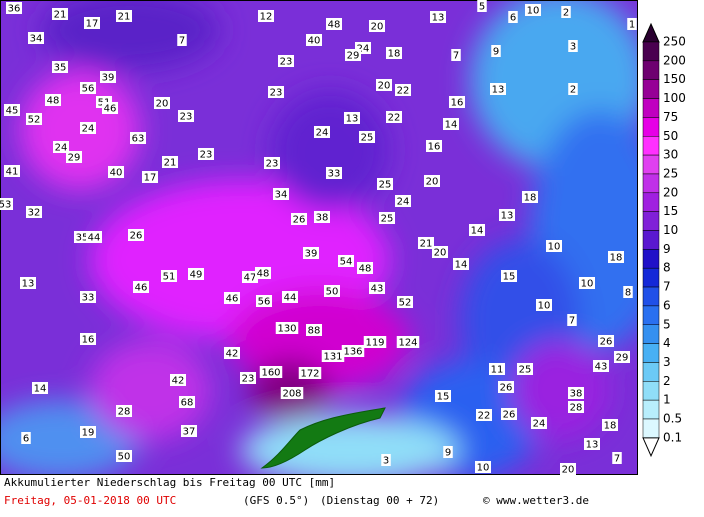  I want to click on station-value: 124, so click(407, 343).